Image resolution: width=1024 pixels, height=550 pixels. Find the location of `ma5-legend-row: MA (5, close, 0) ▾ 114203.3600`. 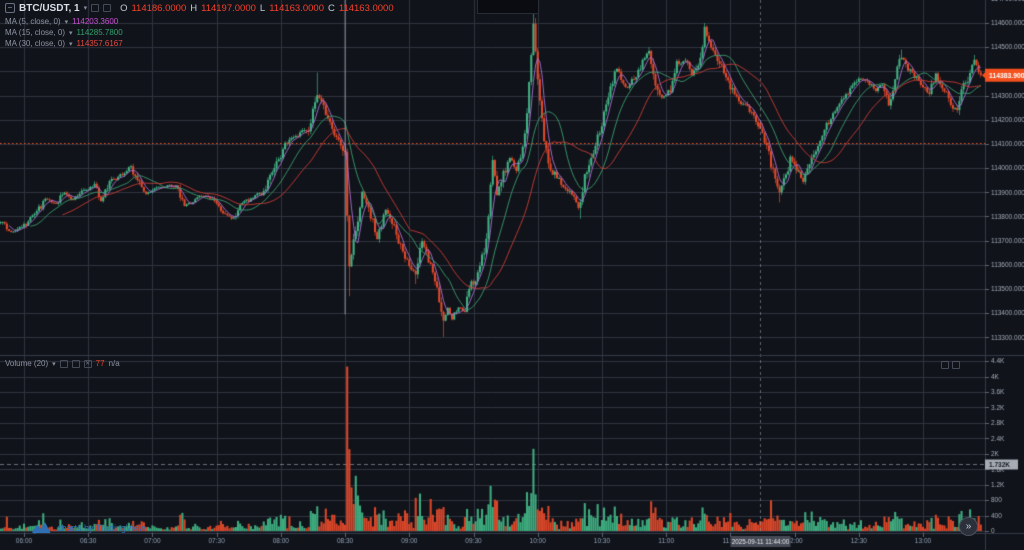

ma5-legend-row: MA (5, close, 0) ▾ 114203.3600 is located at coordinates (61, 21).